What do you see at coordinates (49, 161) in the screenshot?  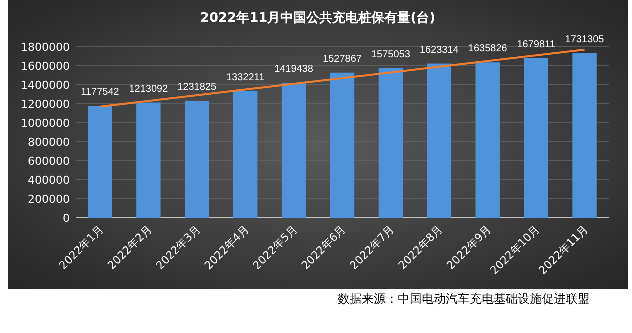 I see `y-tick-label: 600000` at bounding box center [49, 161].